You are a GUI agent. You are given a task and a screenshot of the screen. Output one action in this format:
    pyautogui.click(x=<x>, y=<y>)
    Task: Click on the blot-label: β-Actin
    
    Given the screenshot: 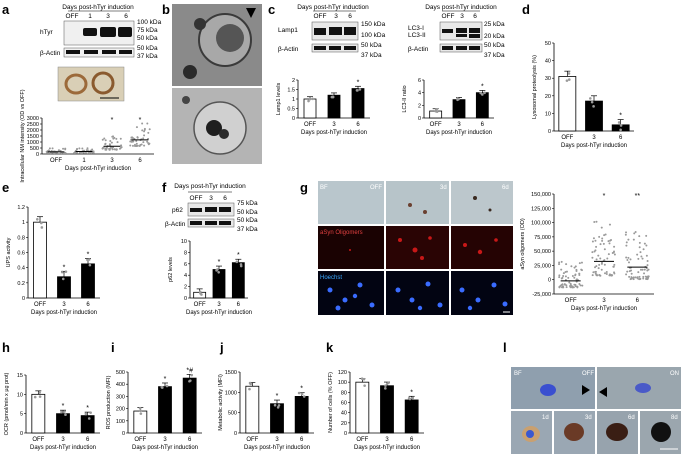 What is the action you would take?
    pyautogui.click(x=418, y=49)
    